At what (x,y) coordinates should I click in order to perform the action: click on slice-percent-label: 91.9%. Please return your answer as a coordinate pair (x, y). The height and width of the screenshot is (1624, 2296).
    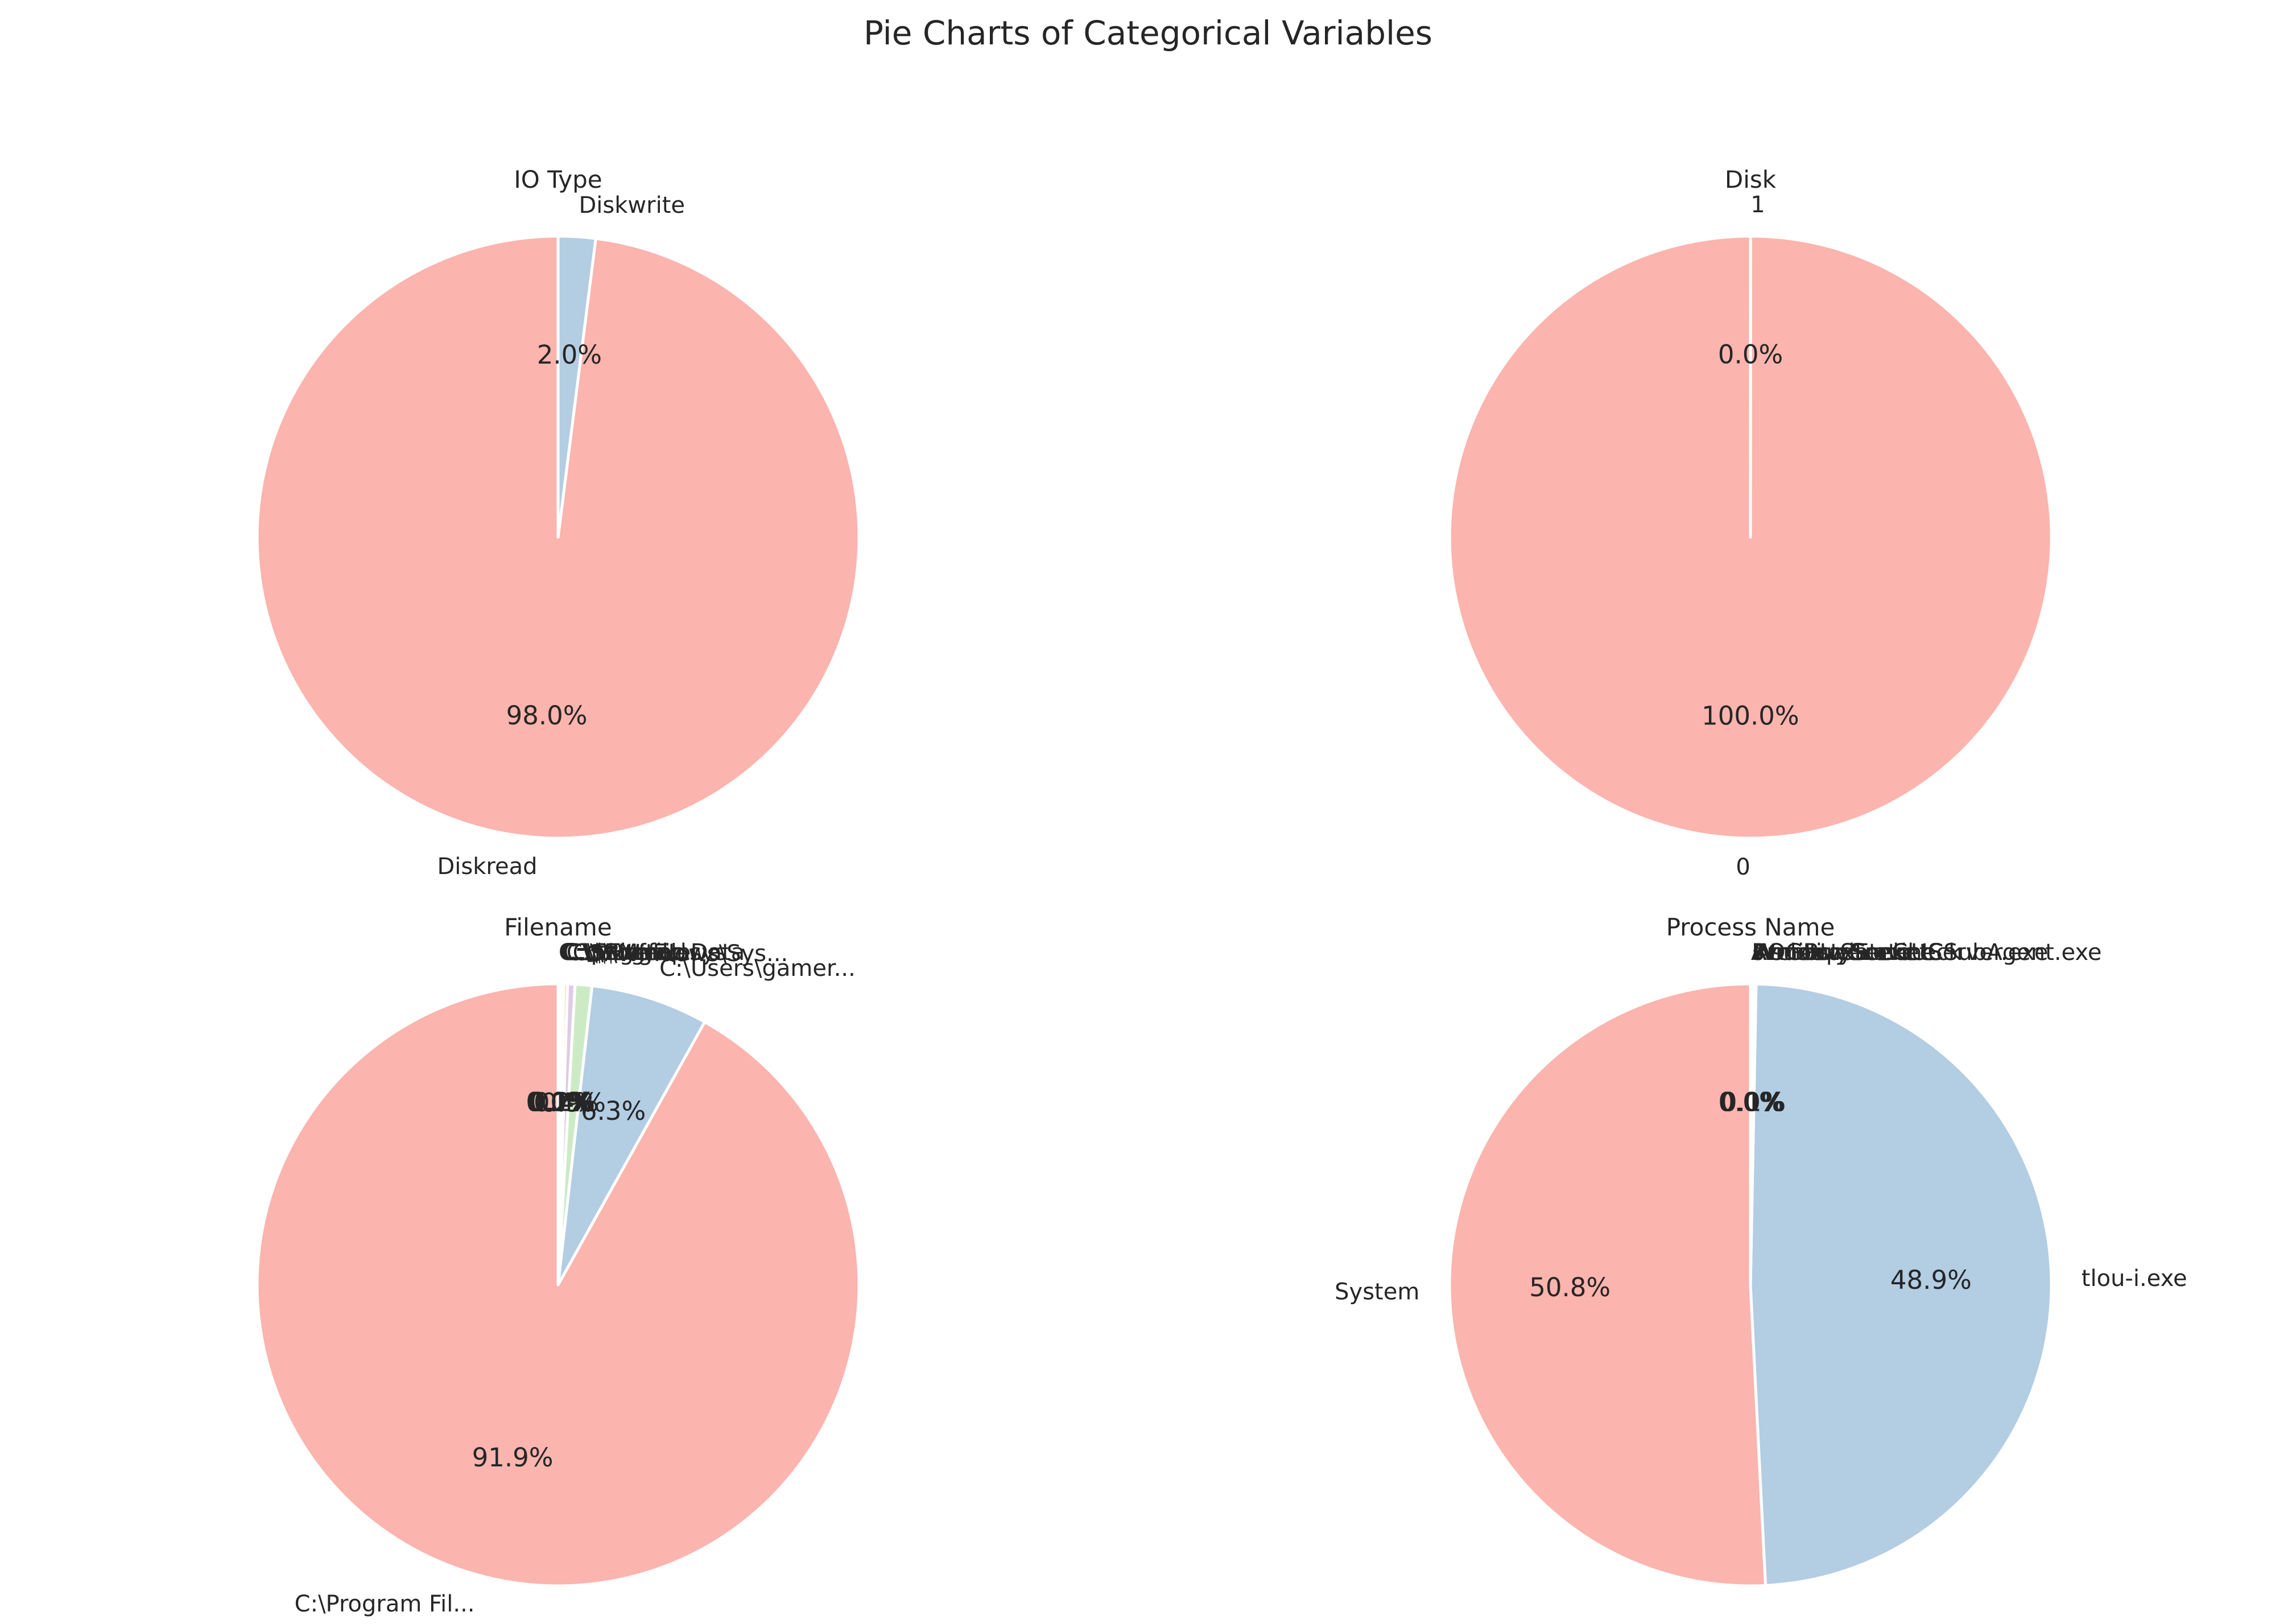
    Looking at the image, I should click on (513, 1457).